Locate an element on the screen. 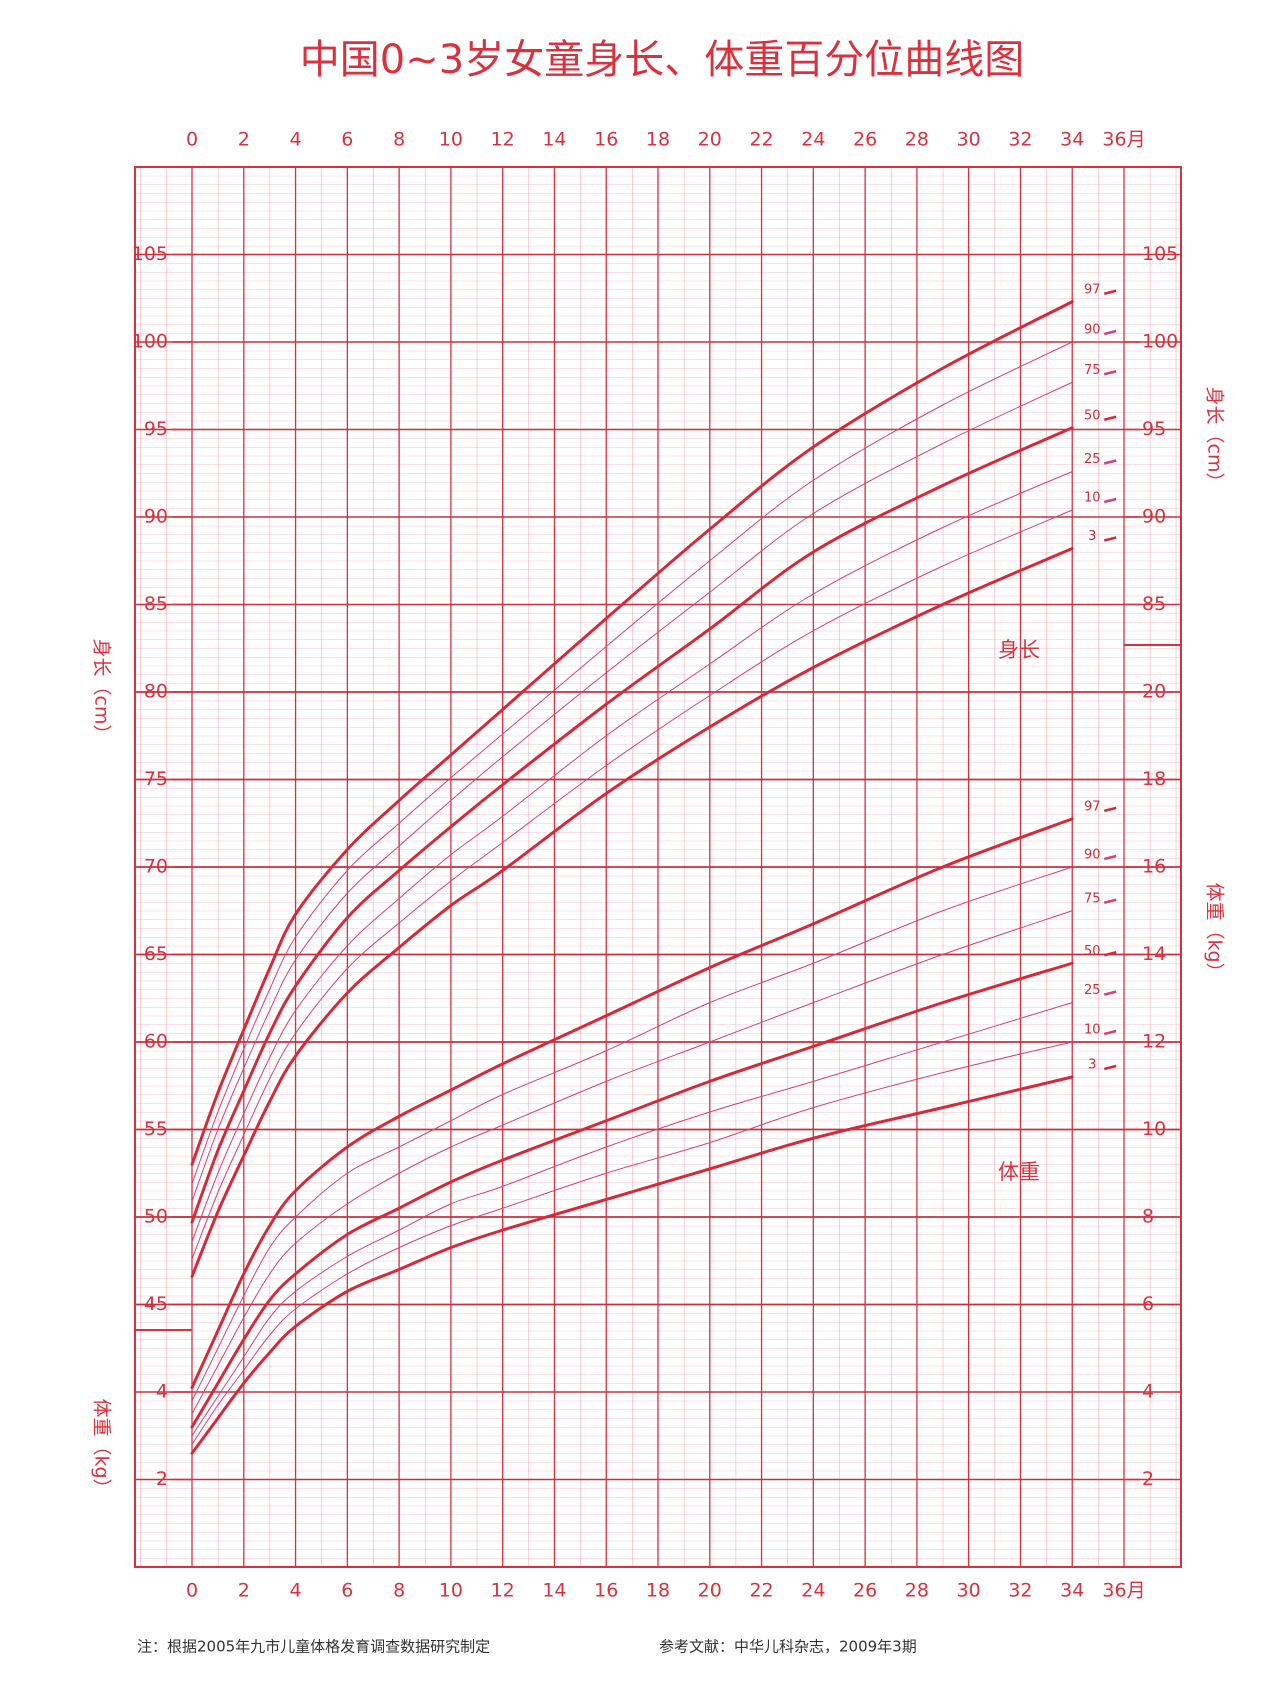  y-tick-label: 6 is located at coordinates (1148, 1304).